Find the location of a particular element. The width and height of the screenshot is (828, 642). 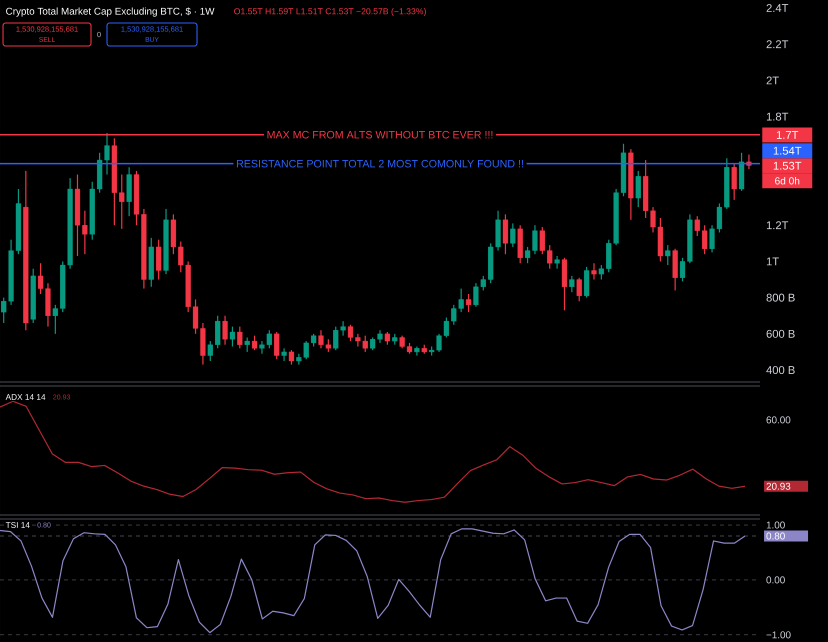

y-tick-label: 1.00 is located at coordinates (775, 525).